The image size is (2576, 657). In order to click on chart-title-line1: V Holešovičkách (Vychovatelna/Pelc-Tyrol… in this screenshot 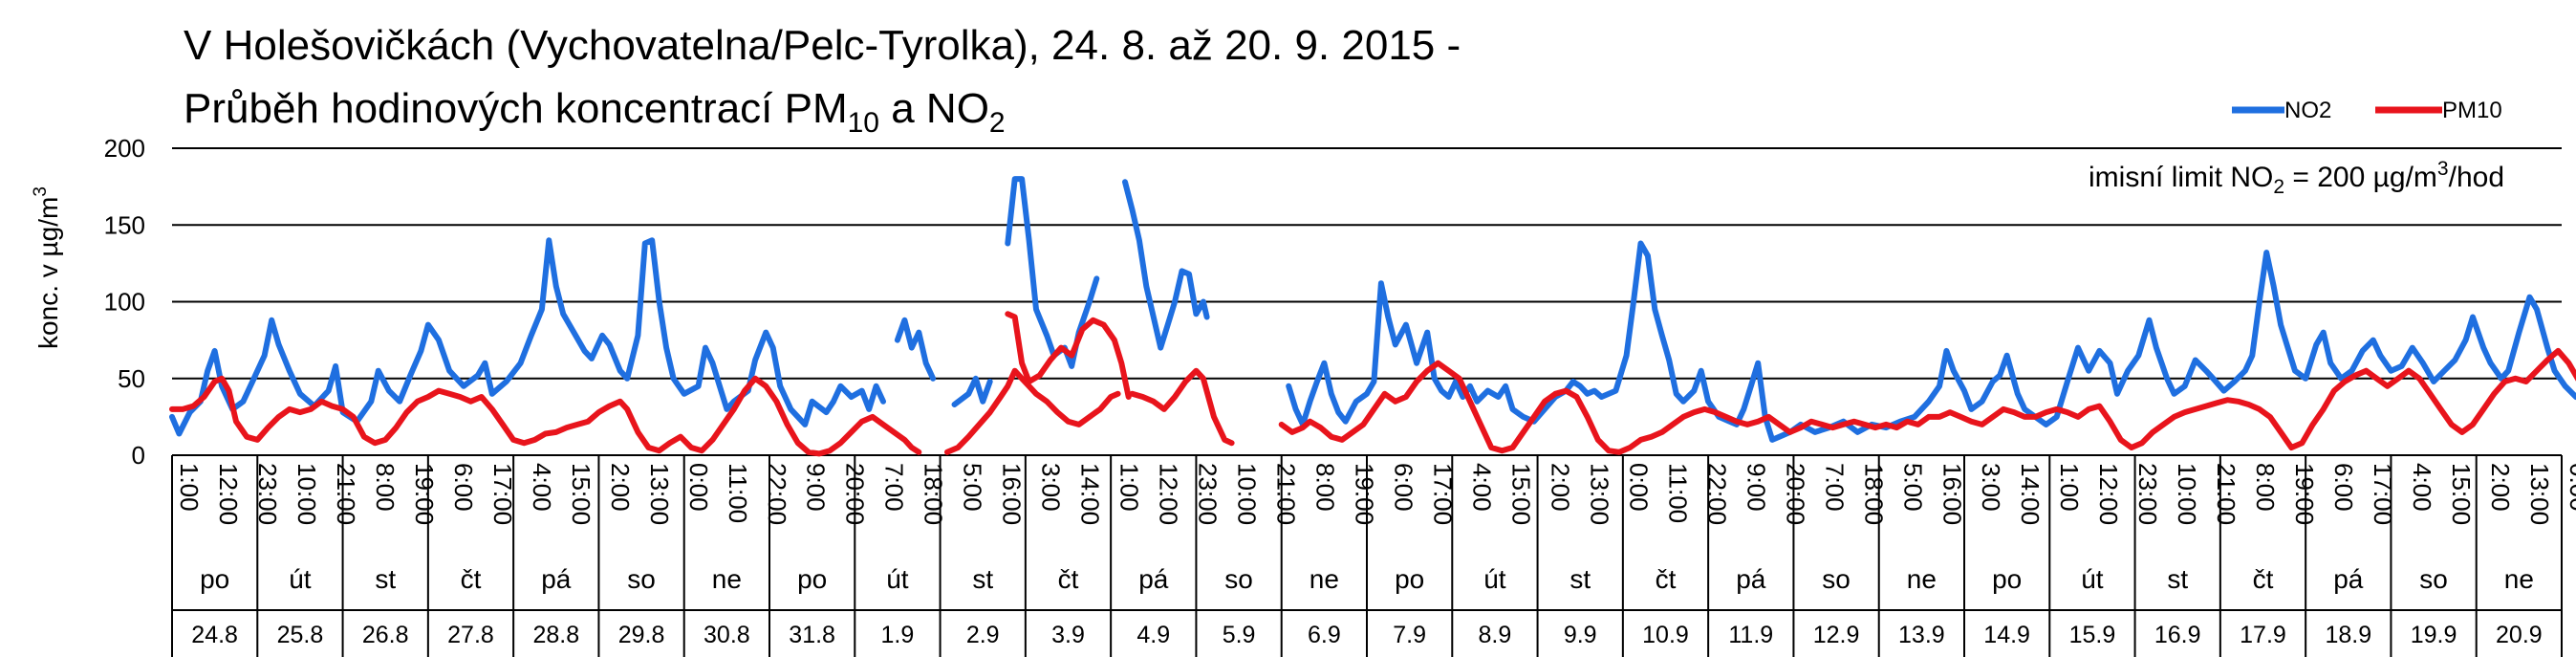, I will do `click(822, 46)`.